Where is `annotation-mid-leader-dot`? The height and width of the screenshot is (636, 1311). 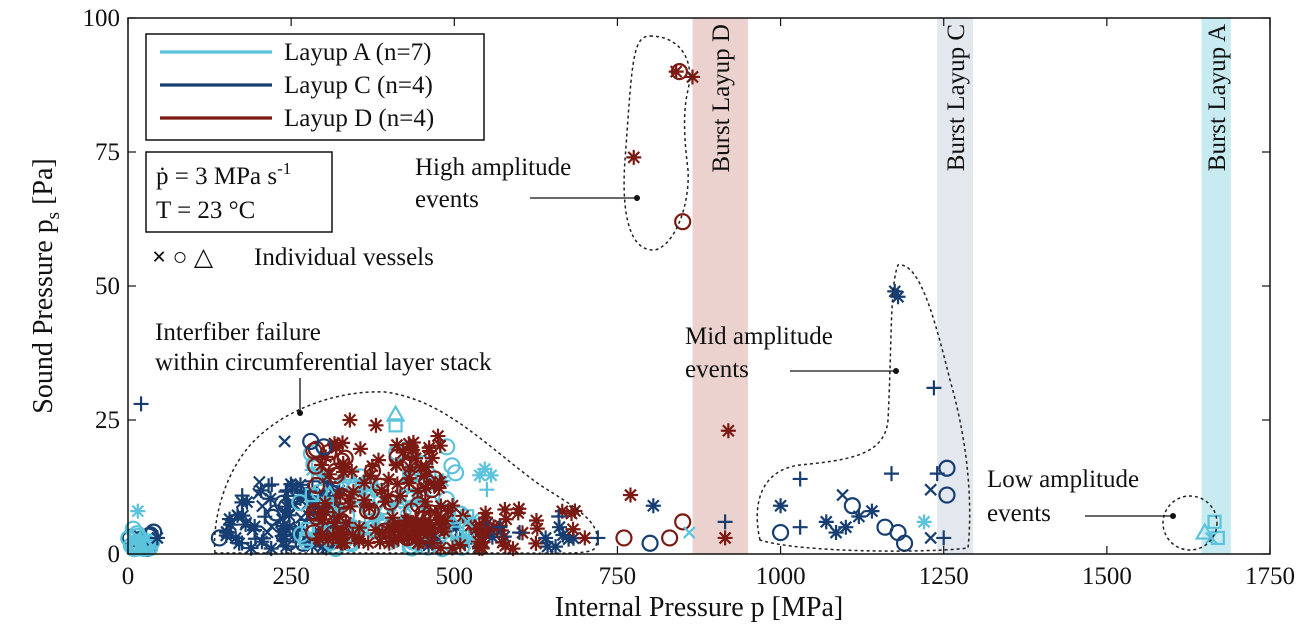 annotation-mid-leader-dot is located at coordinates (896, 371).